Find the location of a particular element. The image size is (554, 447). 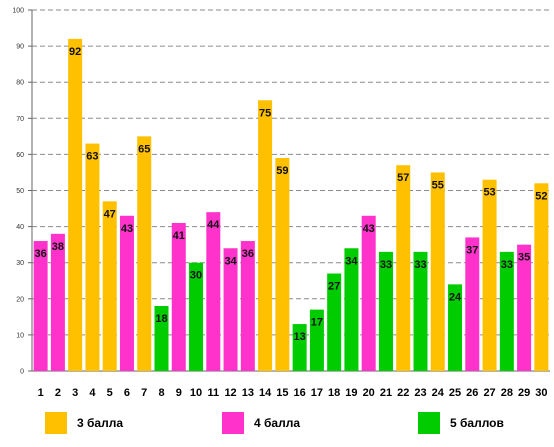

data-label-23: 33 is located at coordinates (420, 265).